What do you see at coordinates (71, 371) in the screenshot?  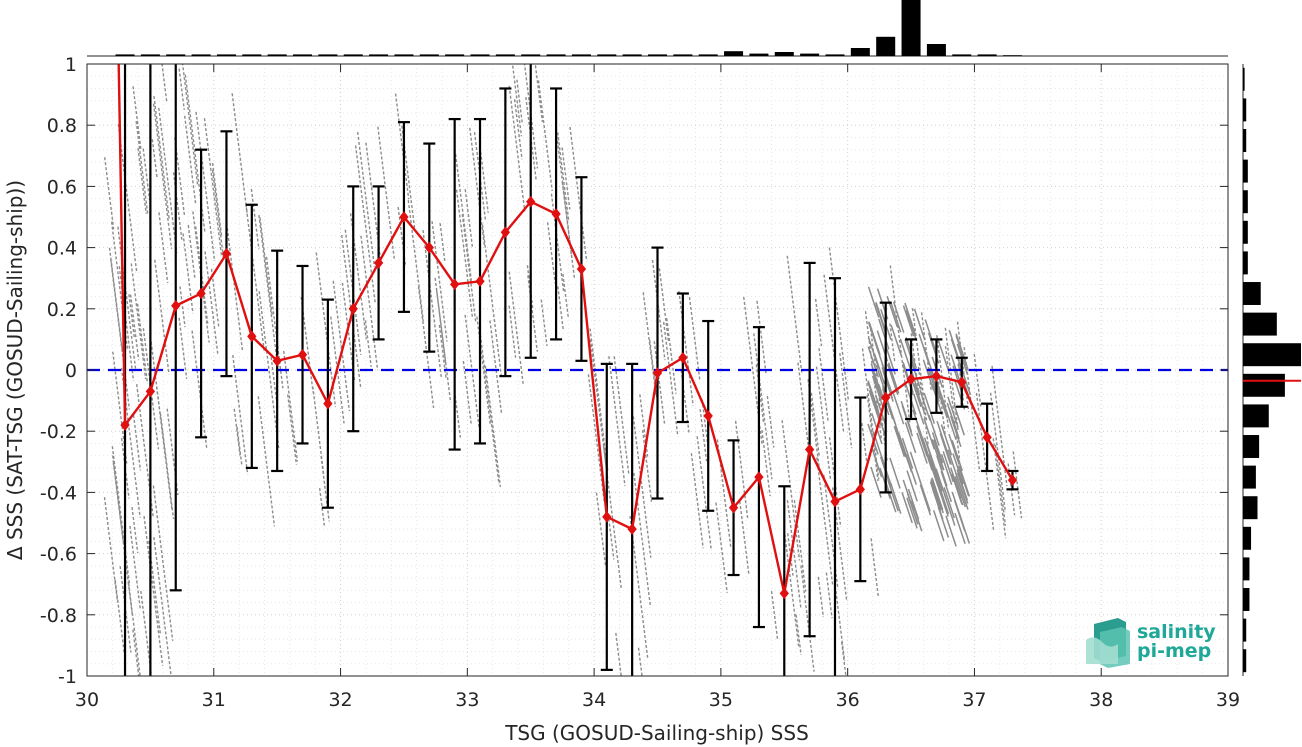 I see `y-tick-label: 0` at bounding box center [71, 371].